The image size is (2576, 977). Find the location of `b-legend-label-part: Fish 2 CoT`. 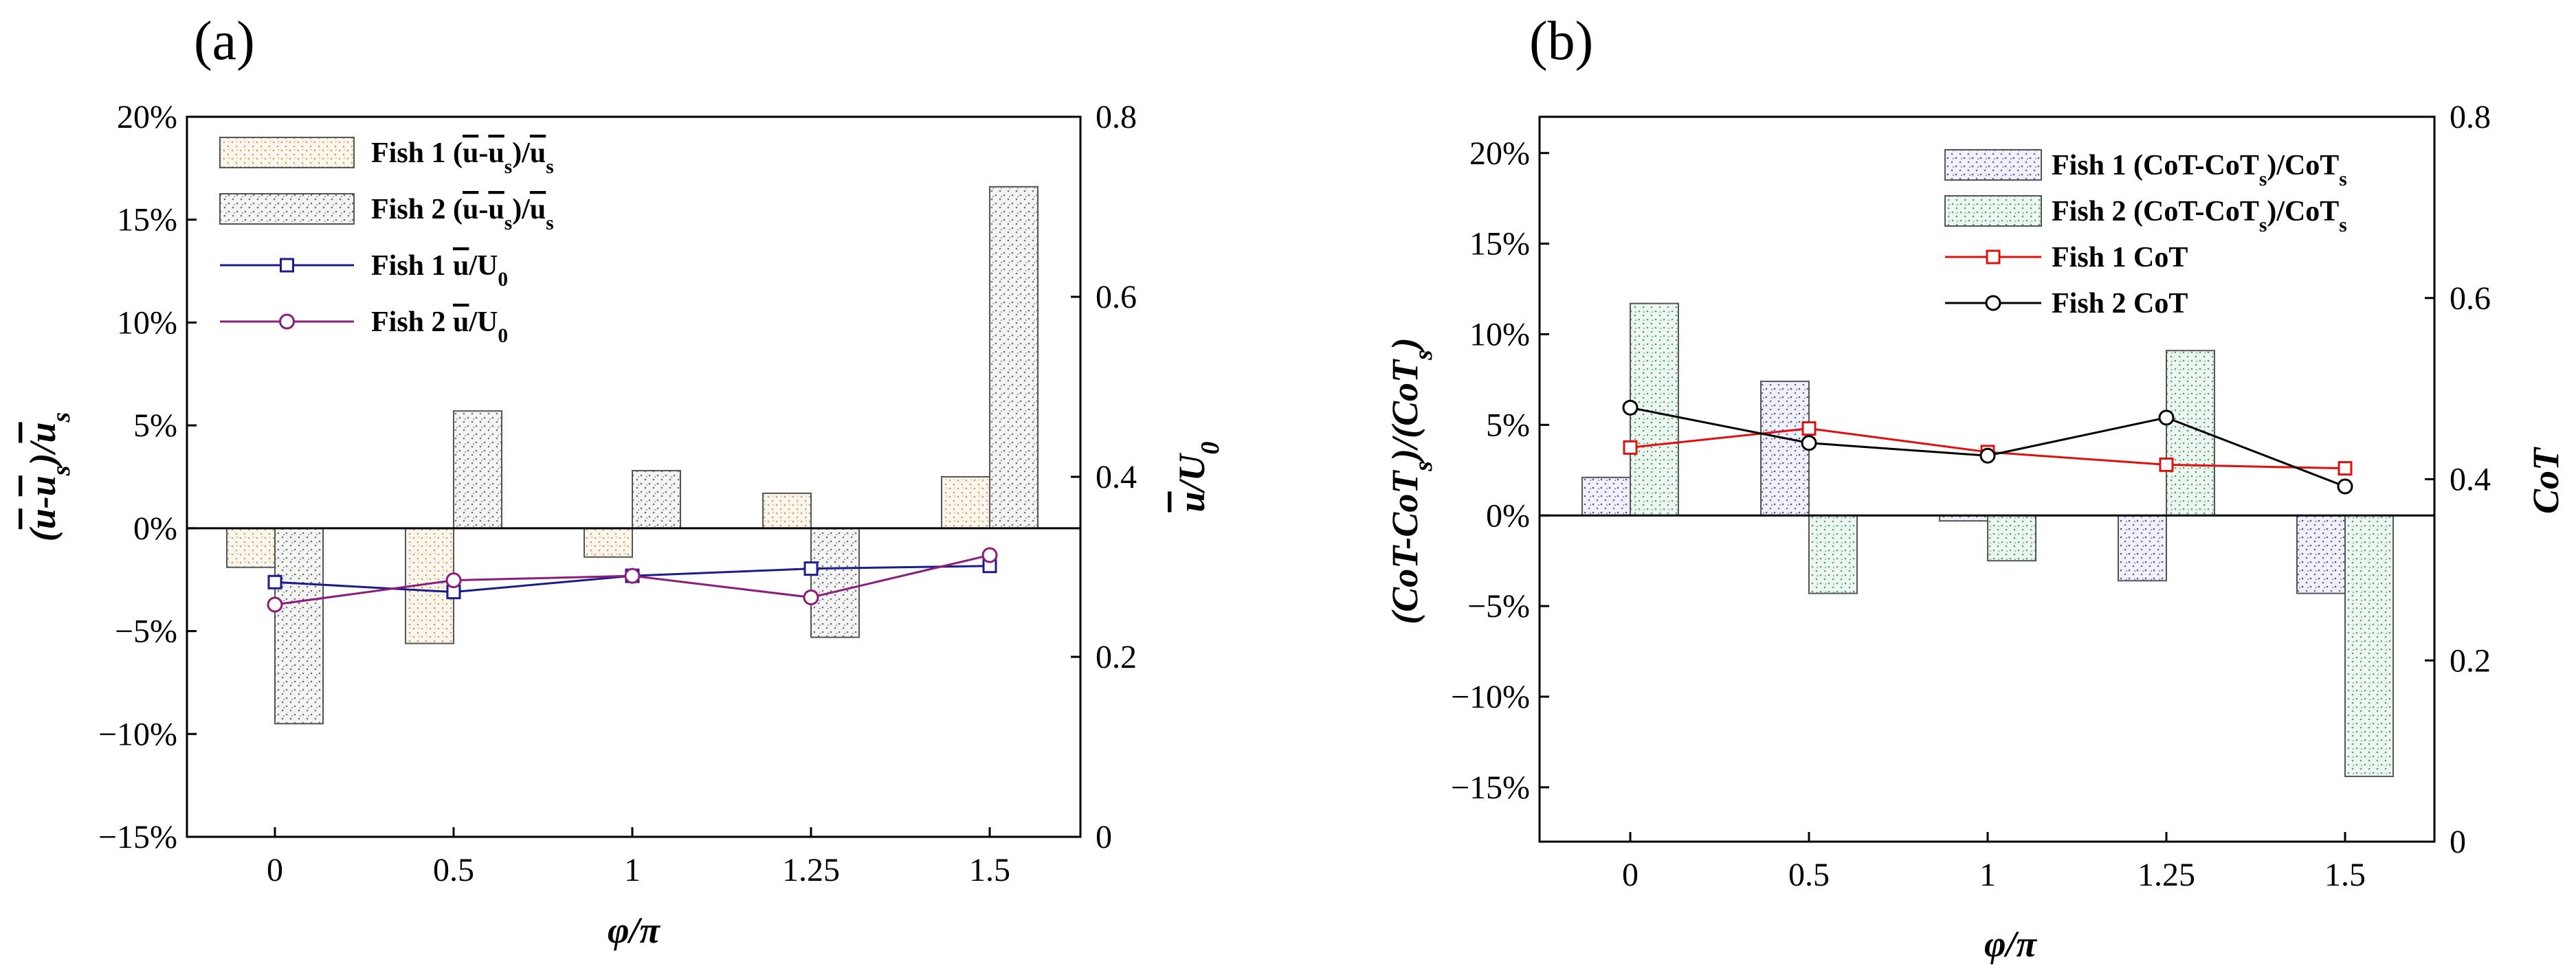

b-legend-label-part: Fish 2 CoT is located at coordinates (2120, 303).